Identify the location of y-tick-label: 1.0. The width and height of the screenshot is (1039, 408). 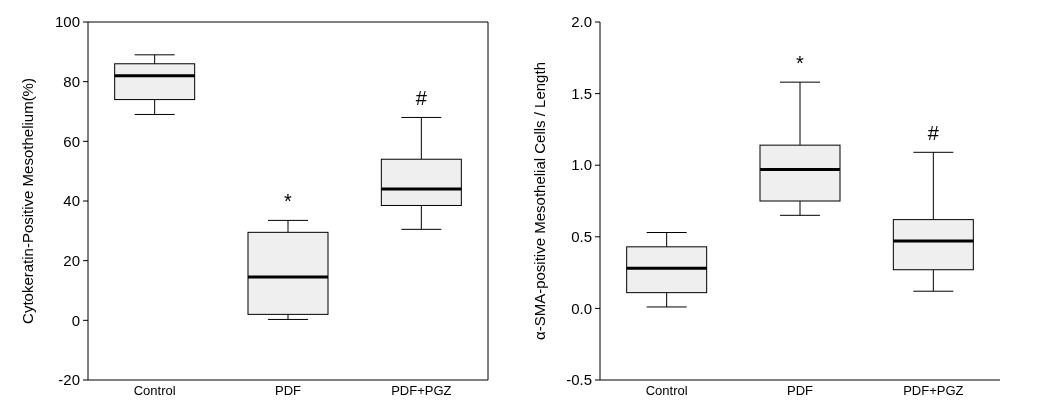
(581, 165).